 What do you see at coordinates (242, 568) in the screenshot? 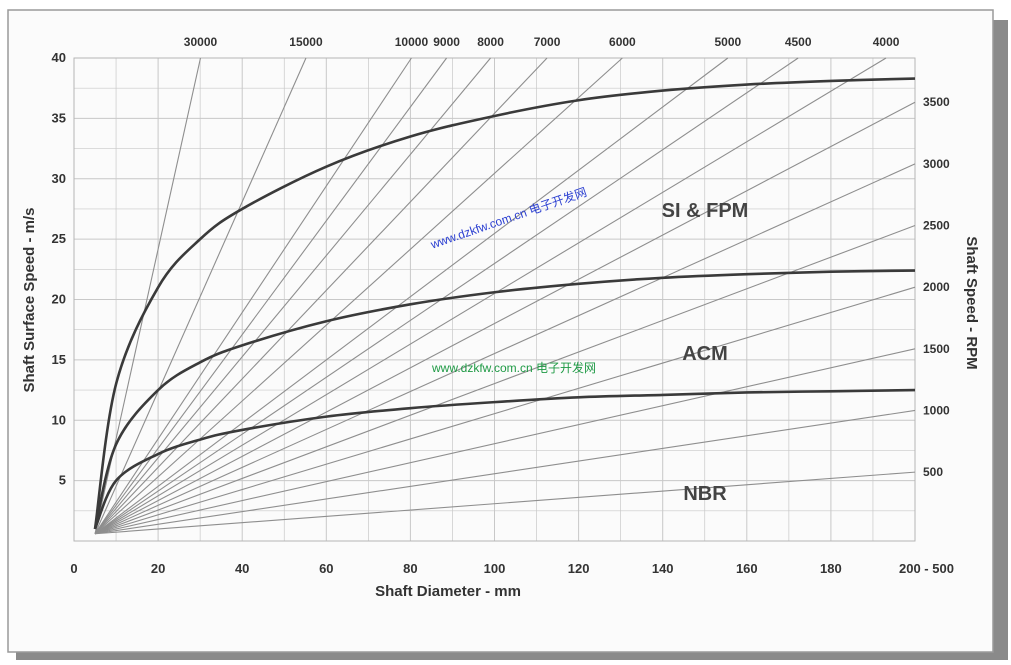
I see `x-tick-label: 40` at bounding box center [242, 568].